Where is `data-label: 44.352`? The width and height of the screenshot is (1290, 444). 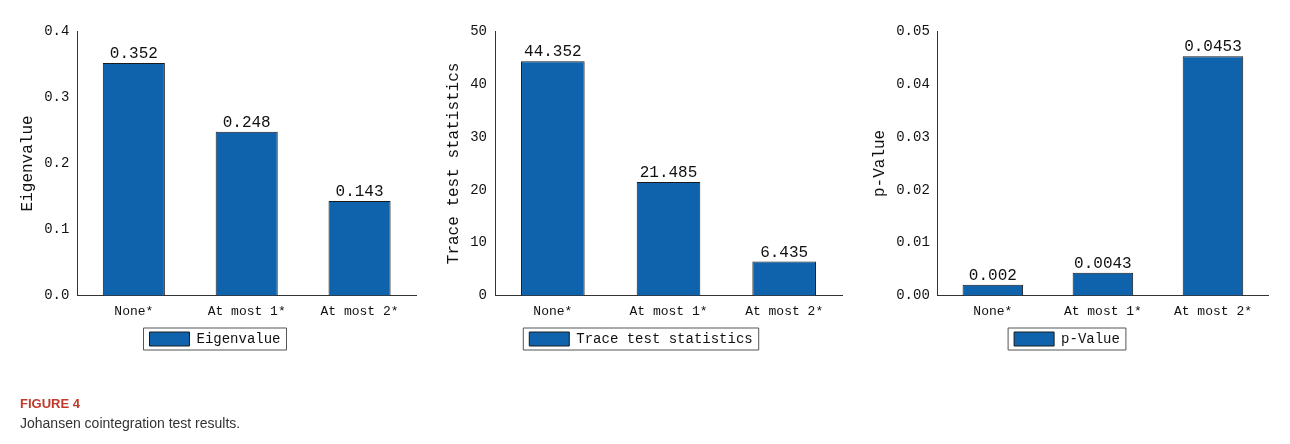 data-label: 44.352 is located at coordinates (553, 52).